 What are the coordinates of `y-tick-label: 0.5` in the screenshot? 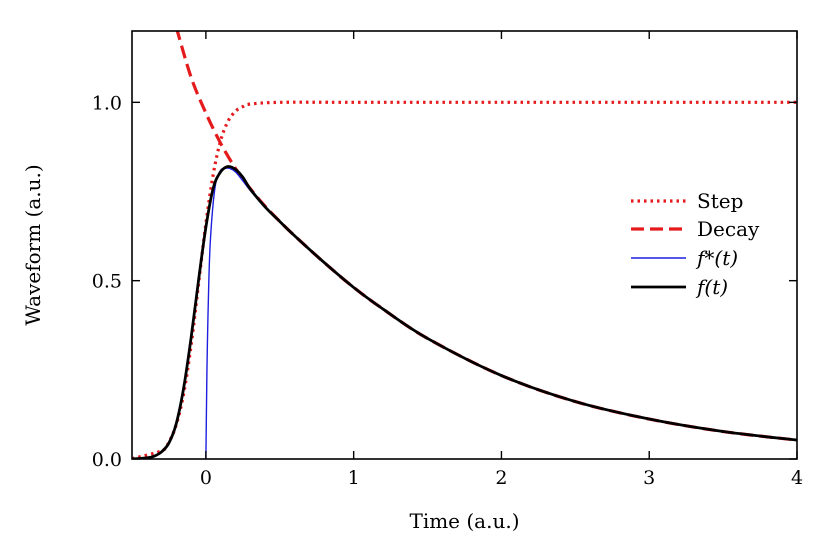 It's located at (107, 282).